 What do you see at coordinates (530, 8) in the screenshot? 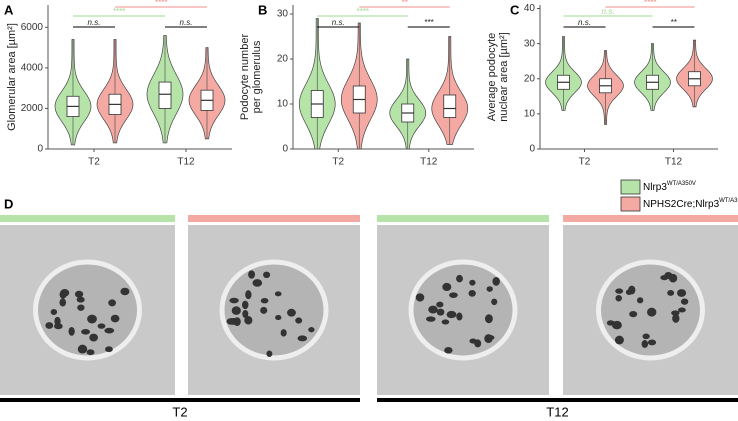
I see `y-tick-label: 40` at bounding box center [530, 8].